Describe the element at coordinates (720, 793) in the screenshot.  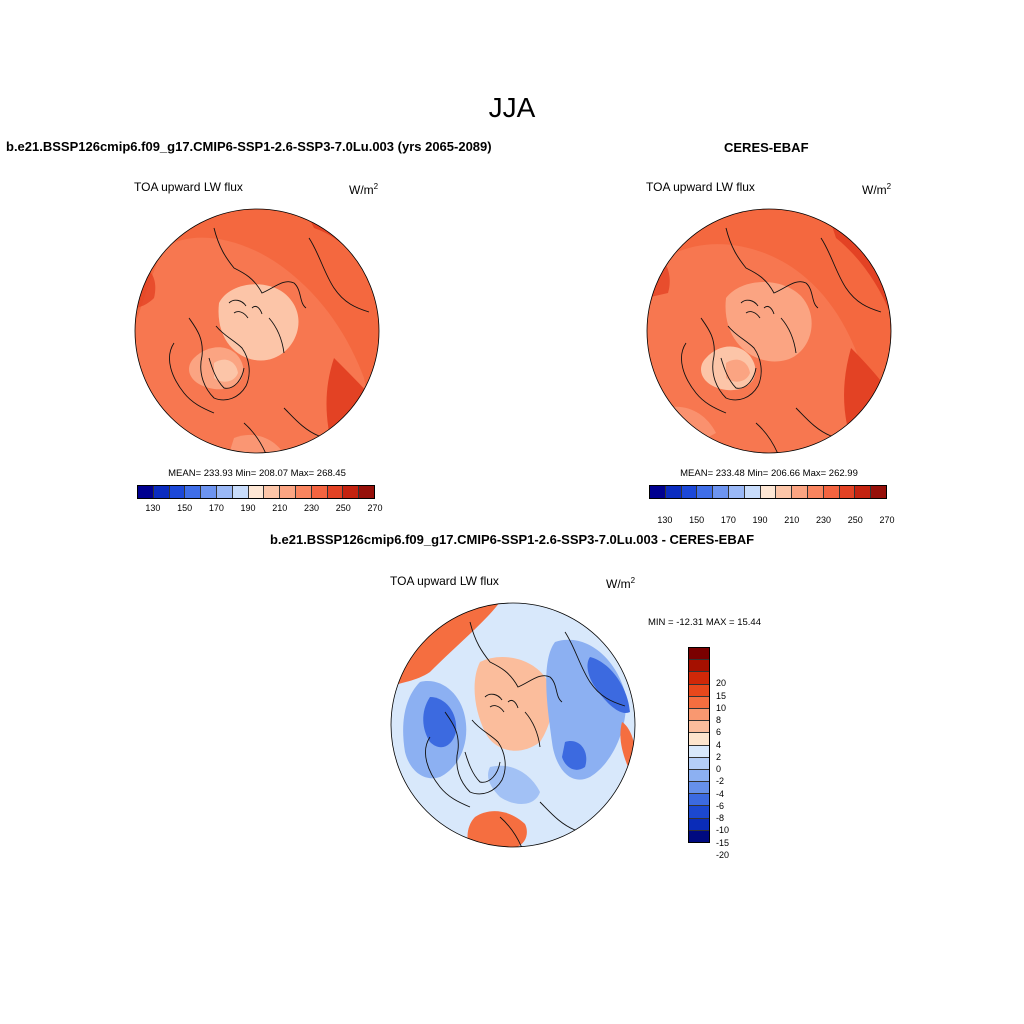
I see `colorbar-tick-label: -4` at that location.